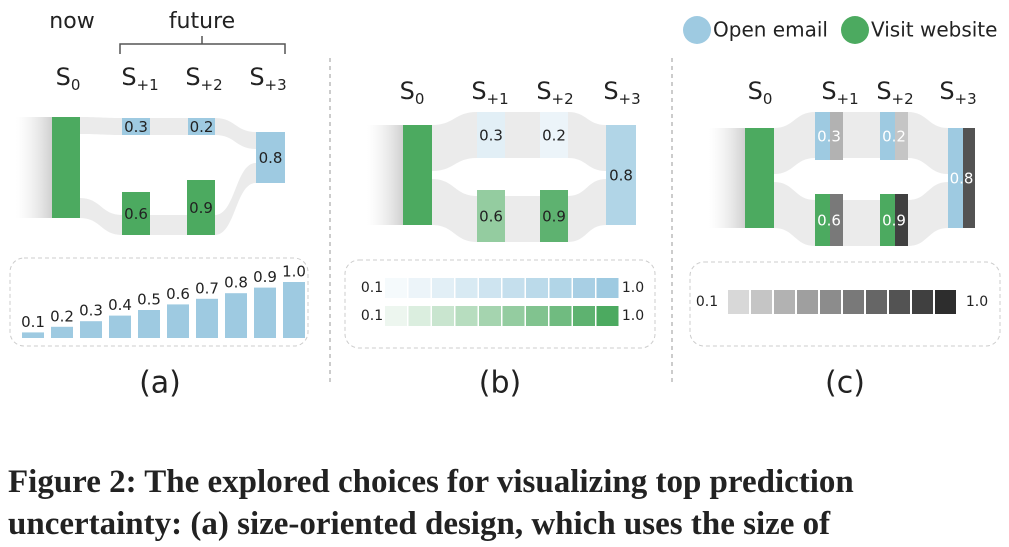  What do you see at coordinates (957, 92) in the screenshot?
I see `state-label: S+3` at bounding box center [957, 92].